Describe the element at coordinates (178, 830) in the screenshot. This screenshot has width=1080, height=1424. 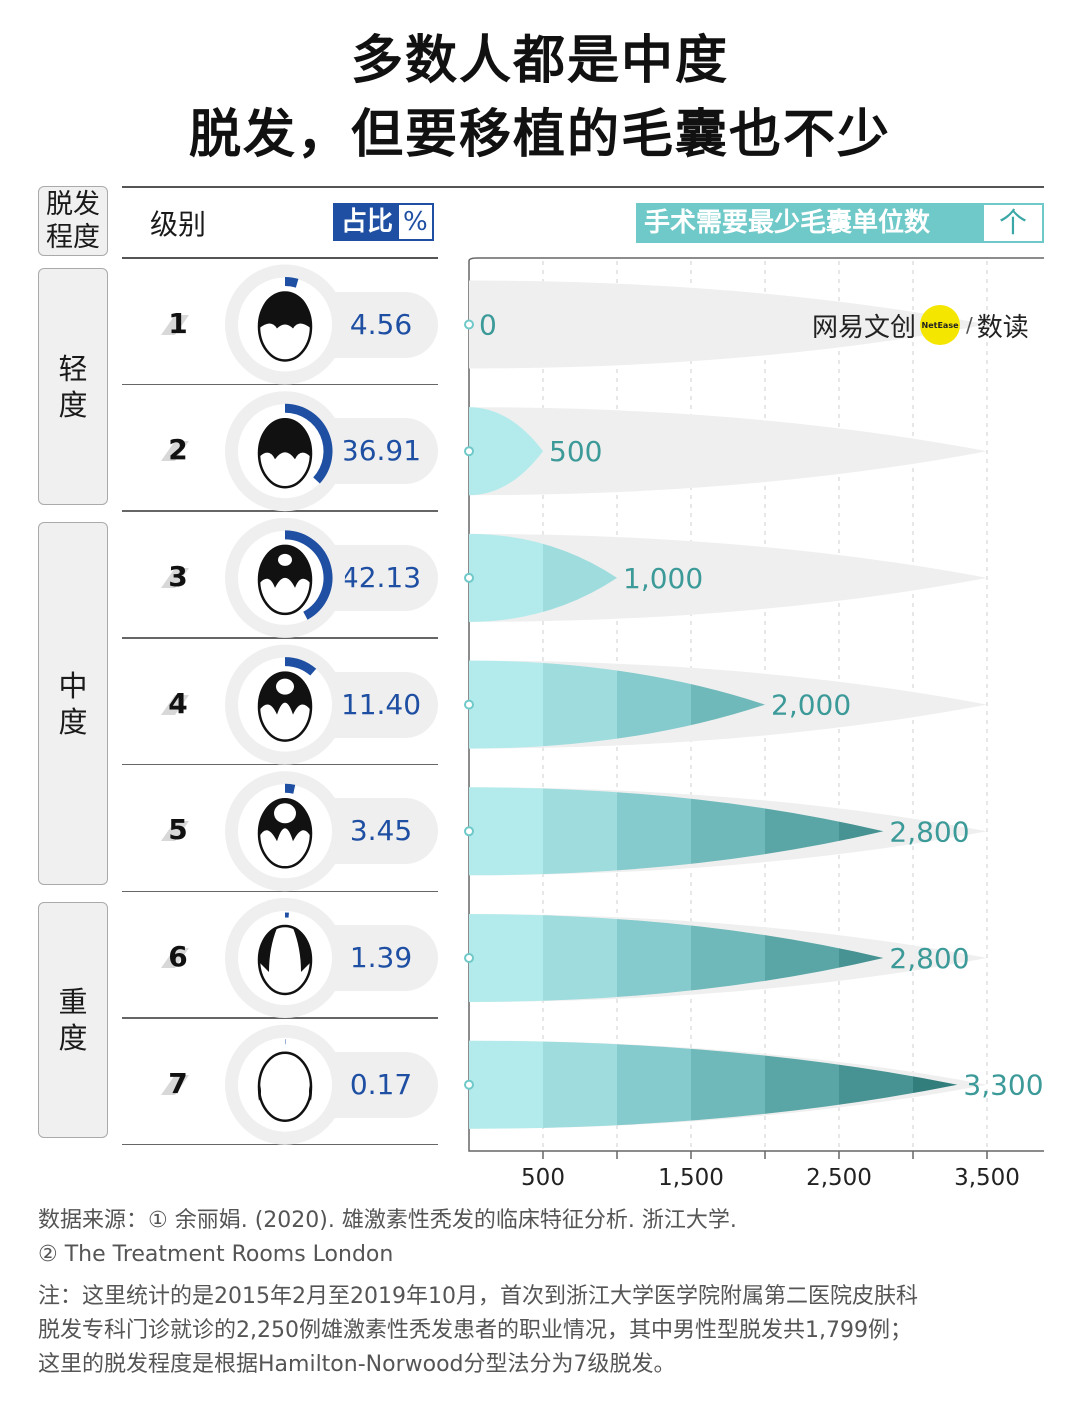
I see `level-number-5: 5` at that location.